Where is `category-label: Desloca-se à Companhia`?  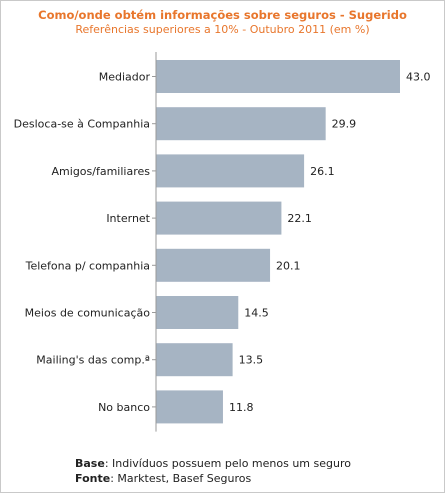
category-label: Desloca-se à Companhia is located at coordinates (82, 124).